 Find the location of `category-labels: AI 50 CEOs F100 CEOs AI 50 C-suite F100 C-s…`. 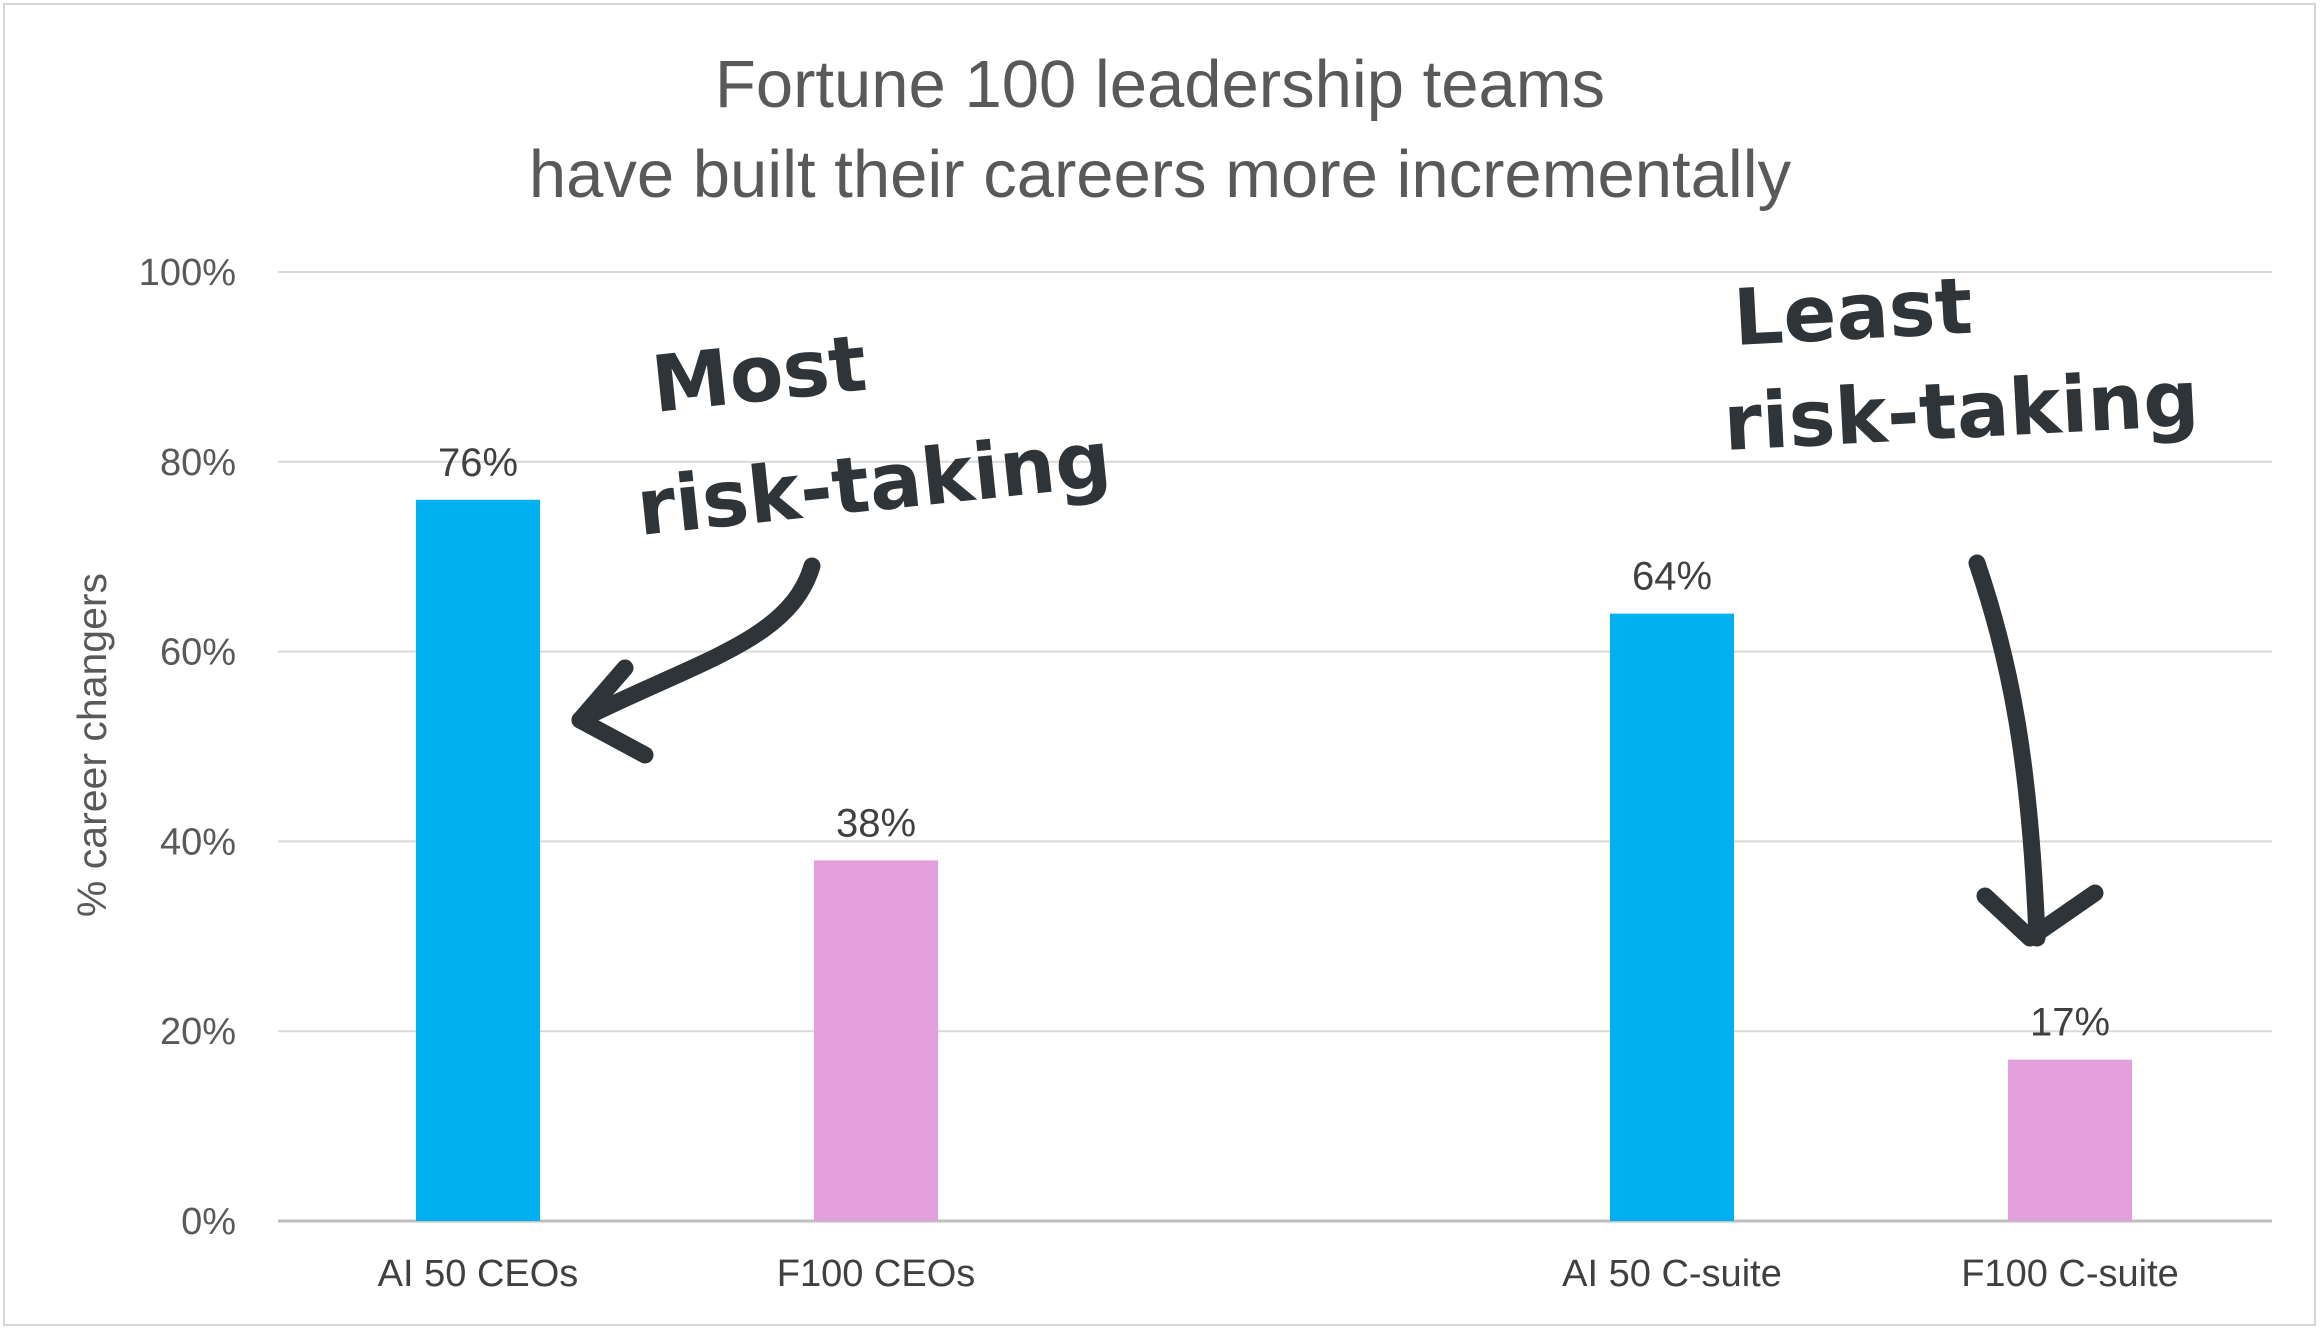

category-labels: AI 50 CEOs F100 CEOs AI 50 C-suite F100 C-s… is located at coordinates (1278, 1274).